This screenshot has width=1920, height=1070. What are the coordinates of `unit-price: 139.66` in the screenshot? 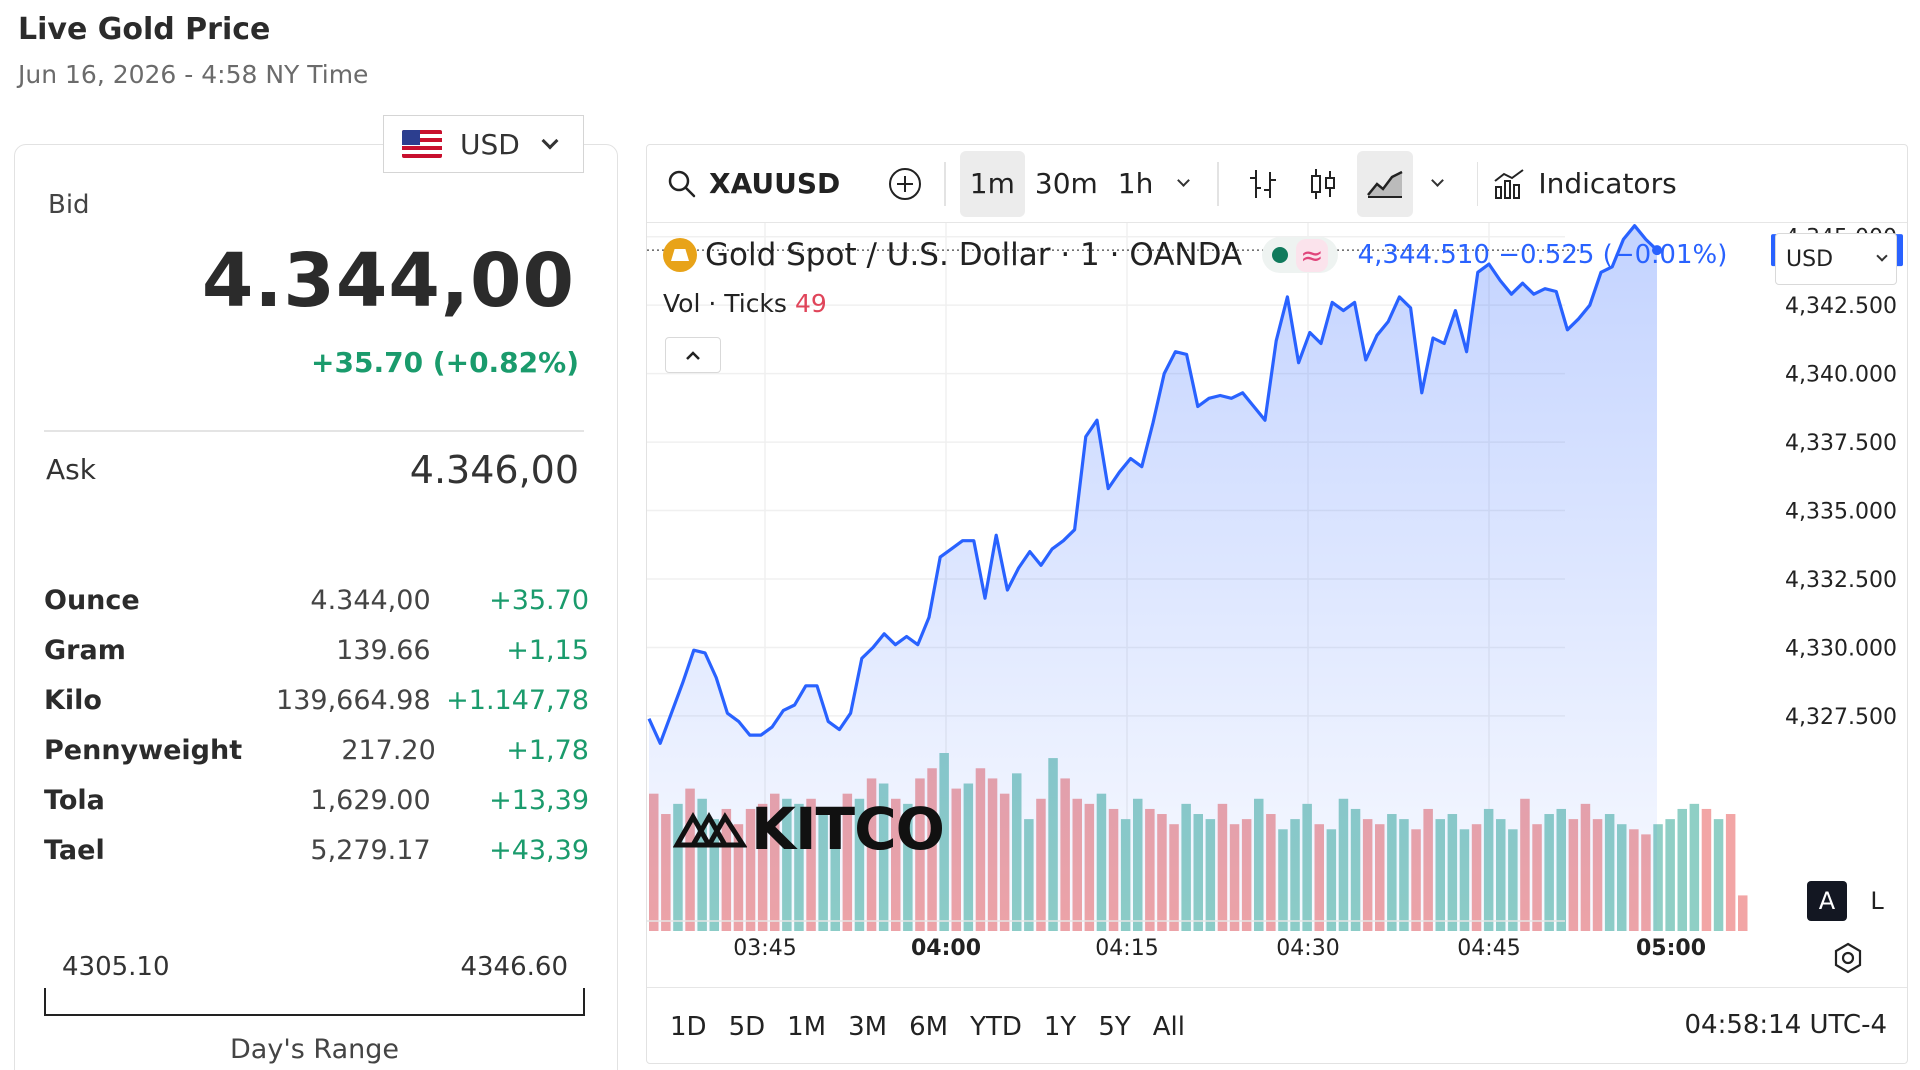 It's located at (383, 650).